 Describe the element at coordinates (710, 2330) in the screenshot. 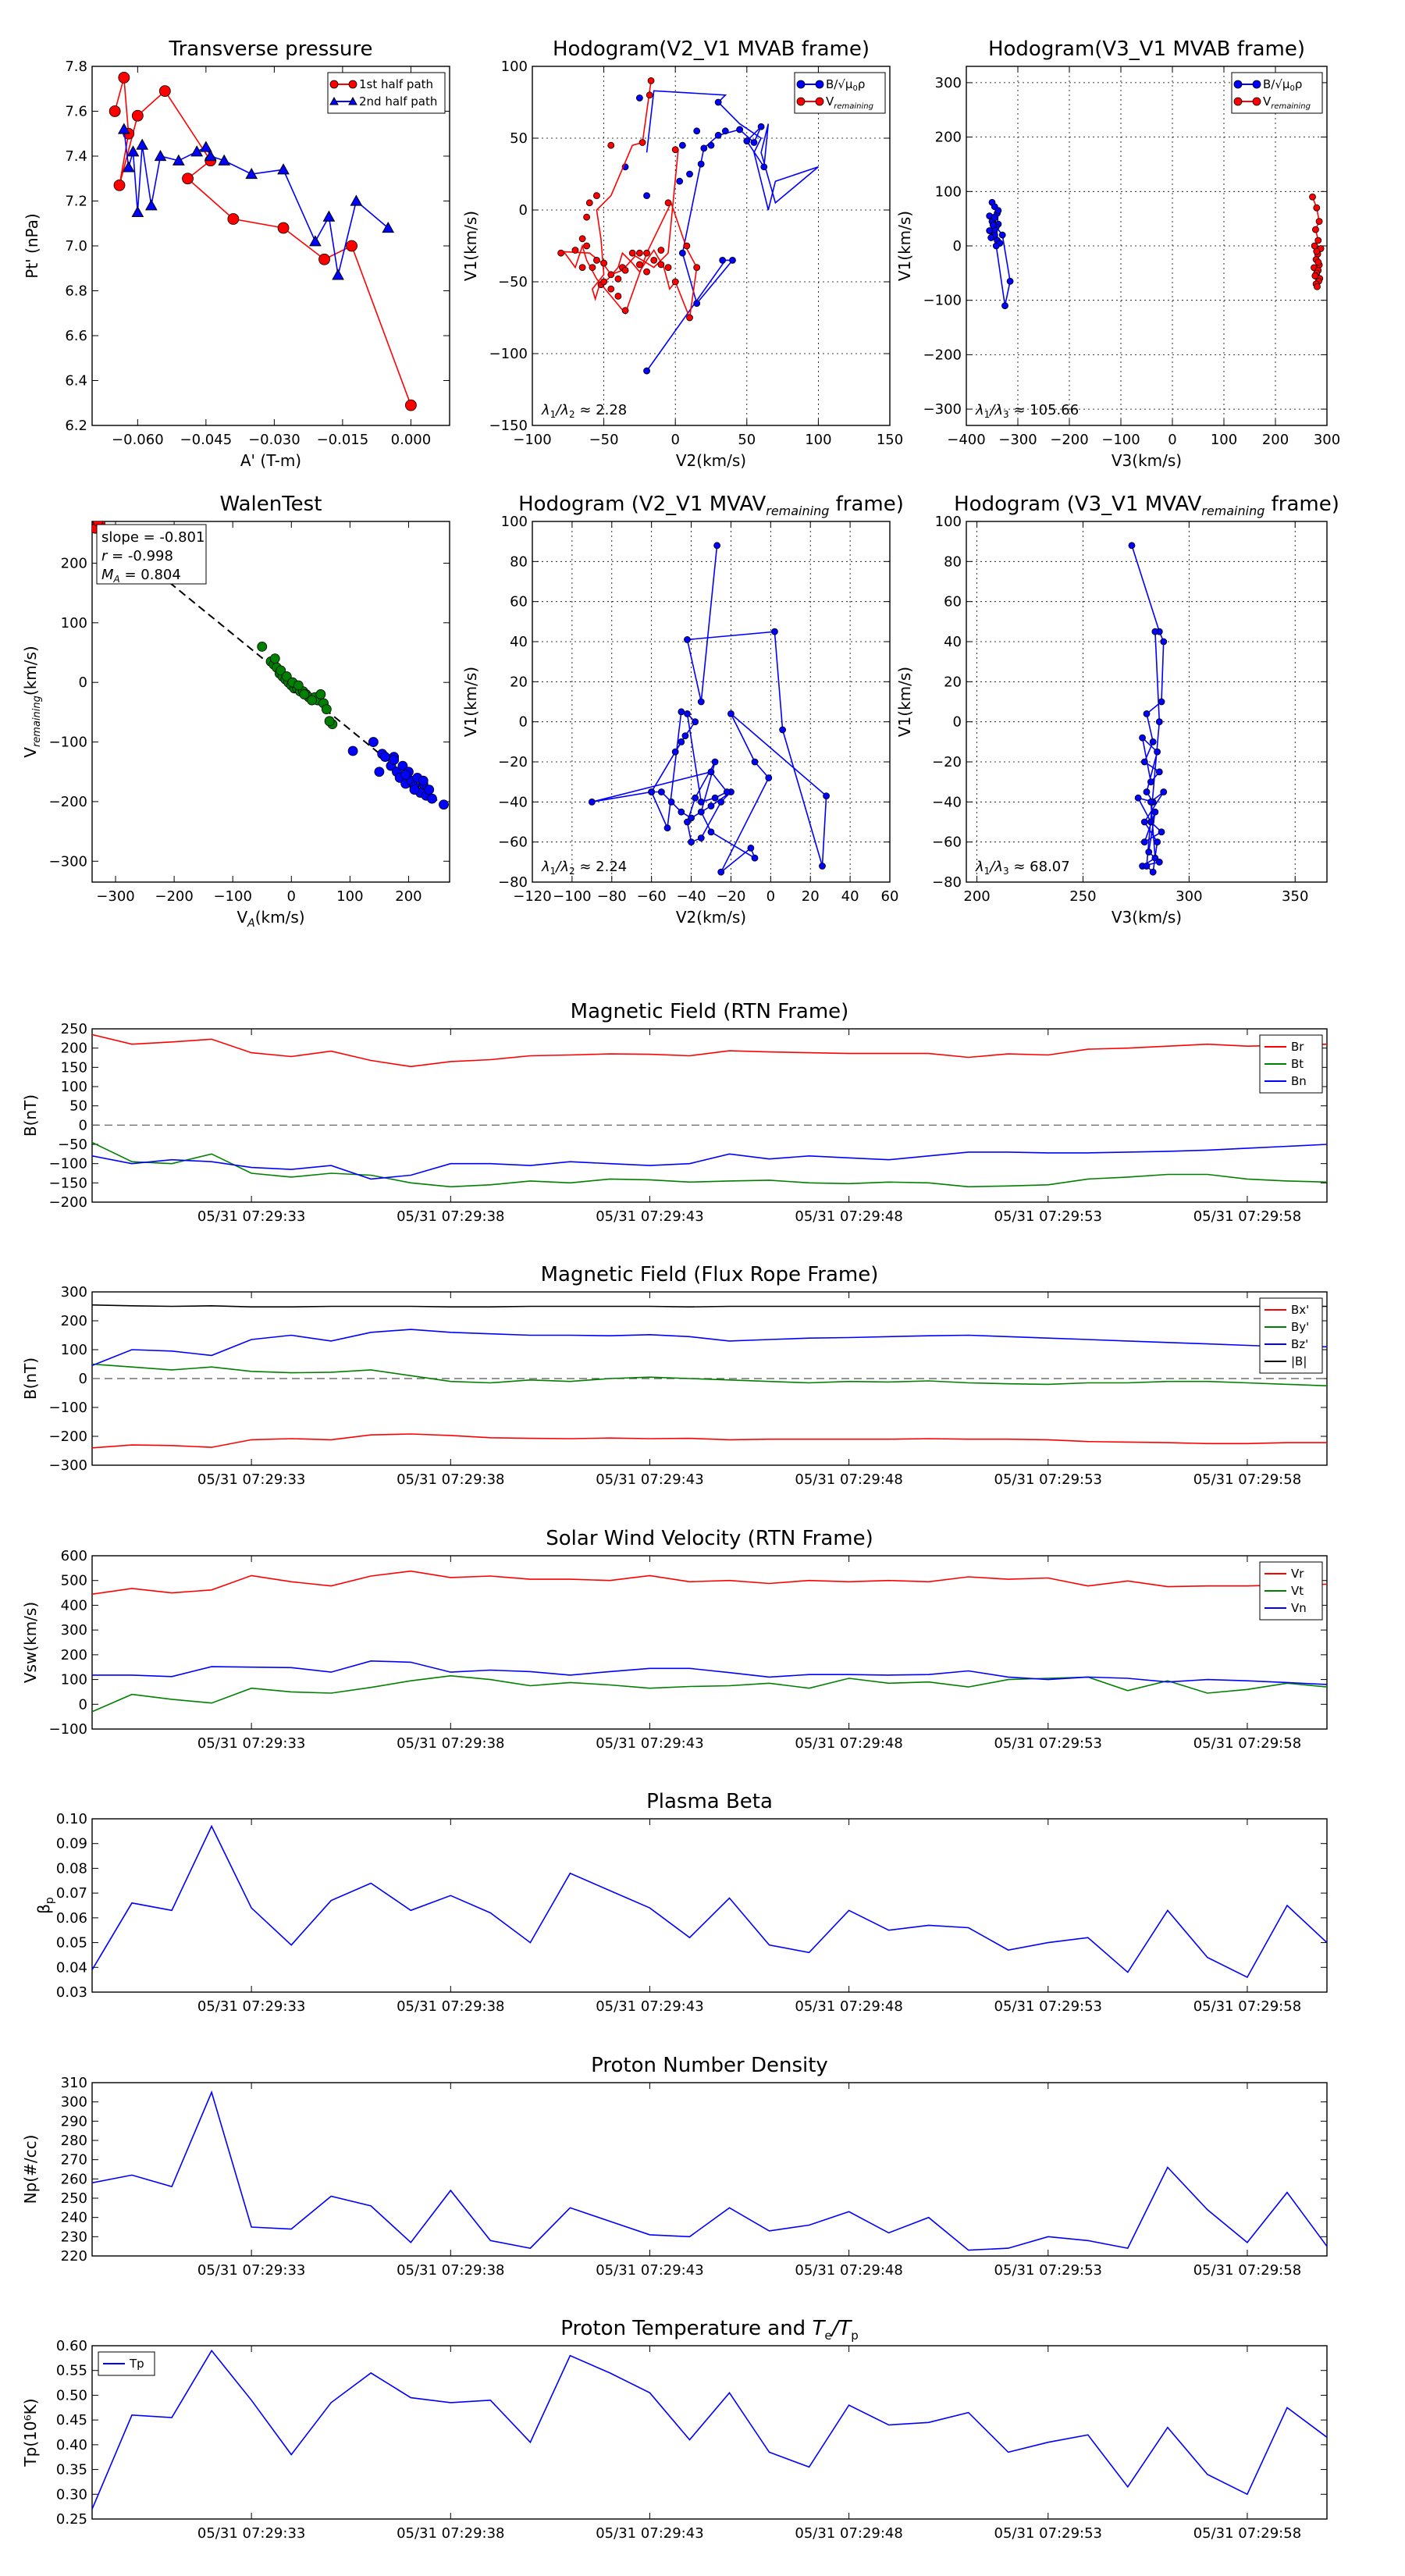

I see `chart-title: Proton Temperature and Te/Tp` at that location.